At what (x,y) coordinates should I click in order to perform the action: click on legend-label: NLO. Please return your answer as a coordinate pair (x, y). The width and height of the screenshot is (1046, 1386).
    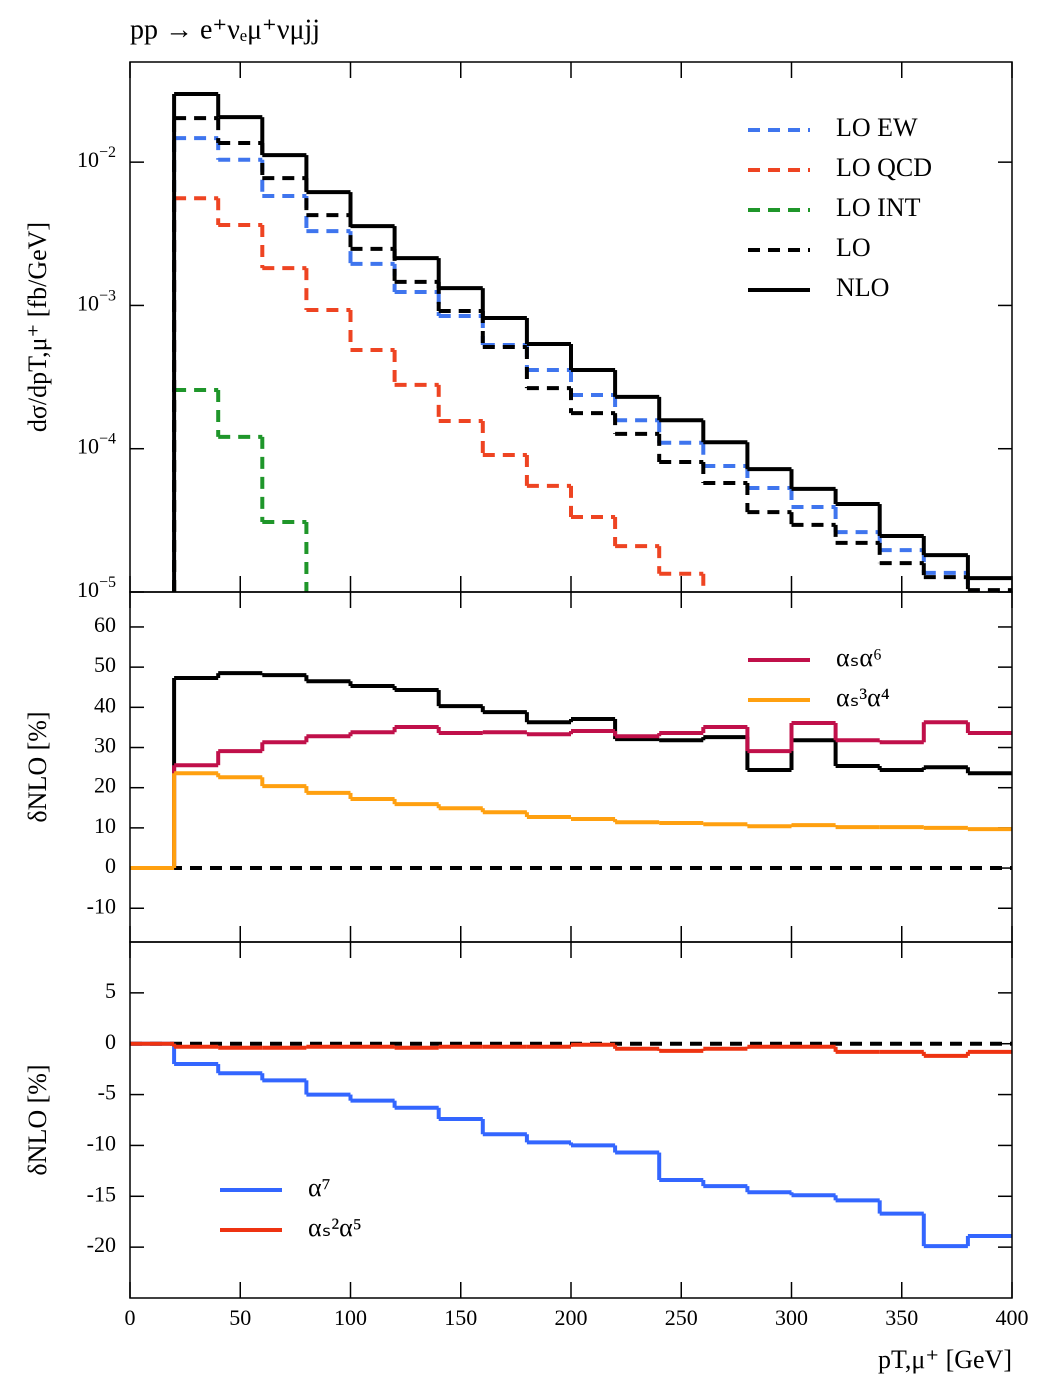
    Looking at the image, I should click on (862, 287).